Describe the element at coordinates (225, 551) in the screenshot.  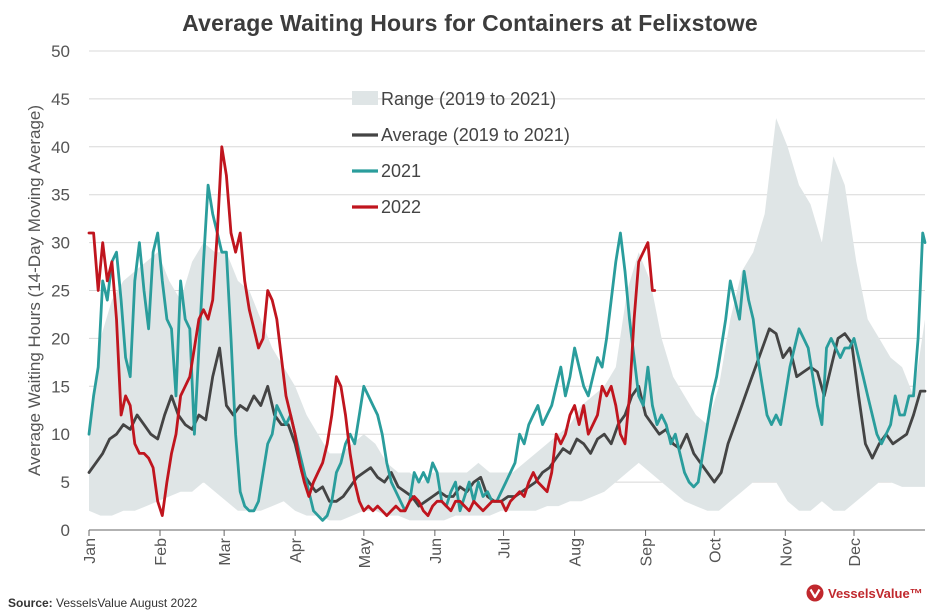
I see `x-tick-label: Mar` at that location.